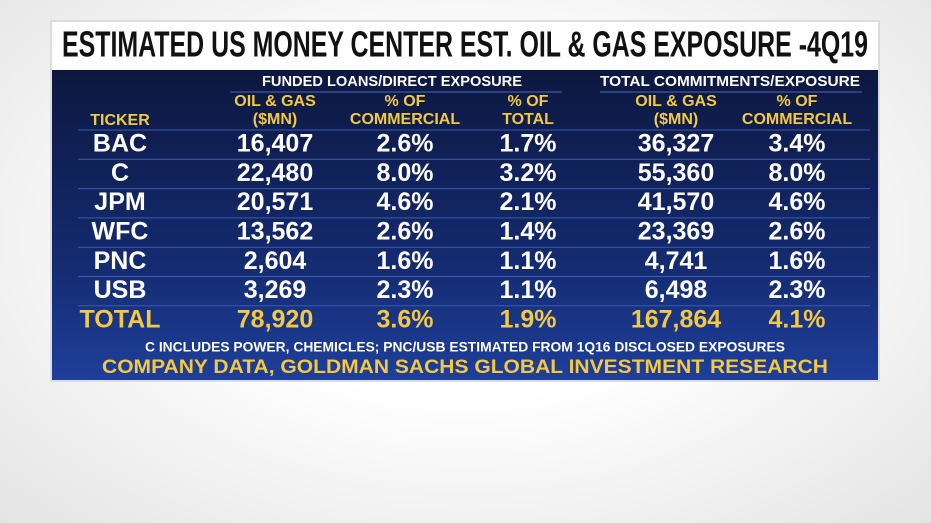  I want to click on cell: 1.4%, so click(528, 232).